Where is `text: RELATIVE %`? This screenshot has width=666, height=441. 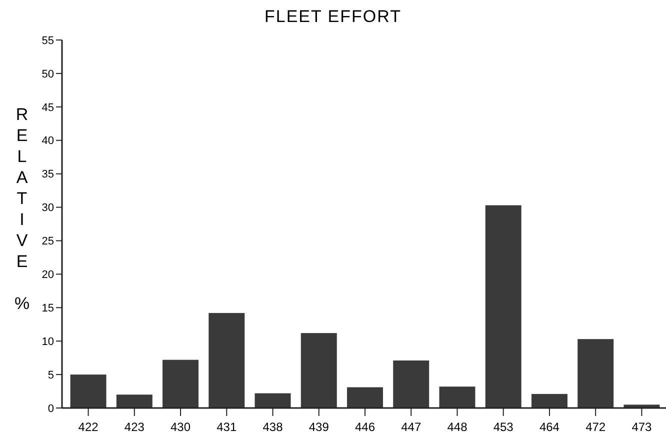
text: RELATIVE % is located at coordinates (22, 209).